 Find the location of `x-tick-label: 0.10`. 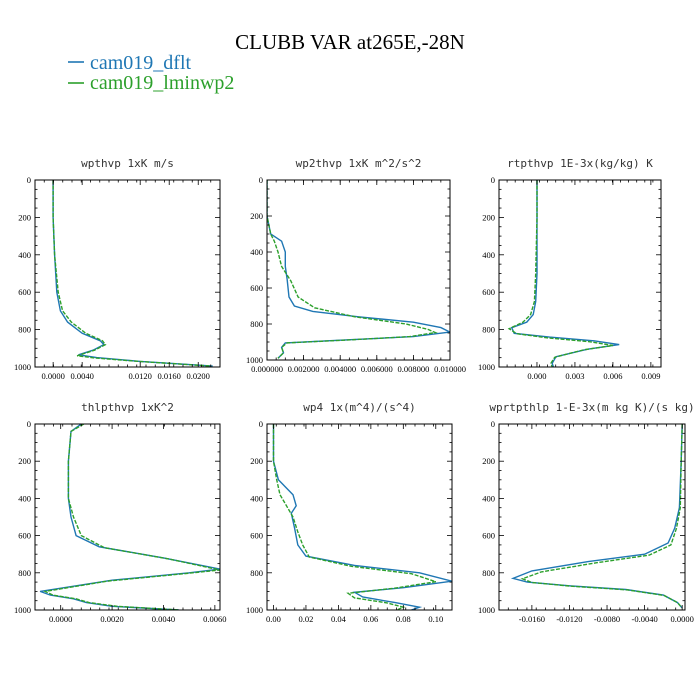

x-tick-label: 0.10 is located at coordinates (435, 619).